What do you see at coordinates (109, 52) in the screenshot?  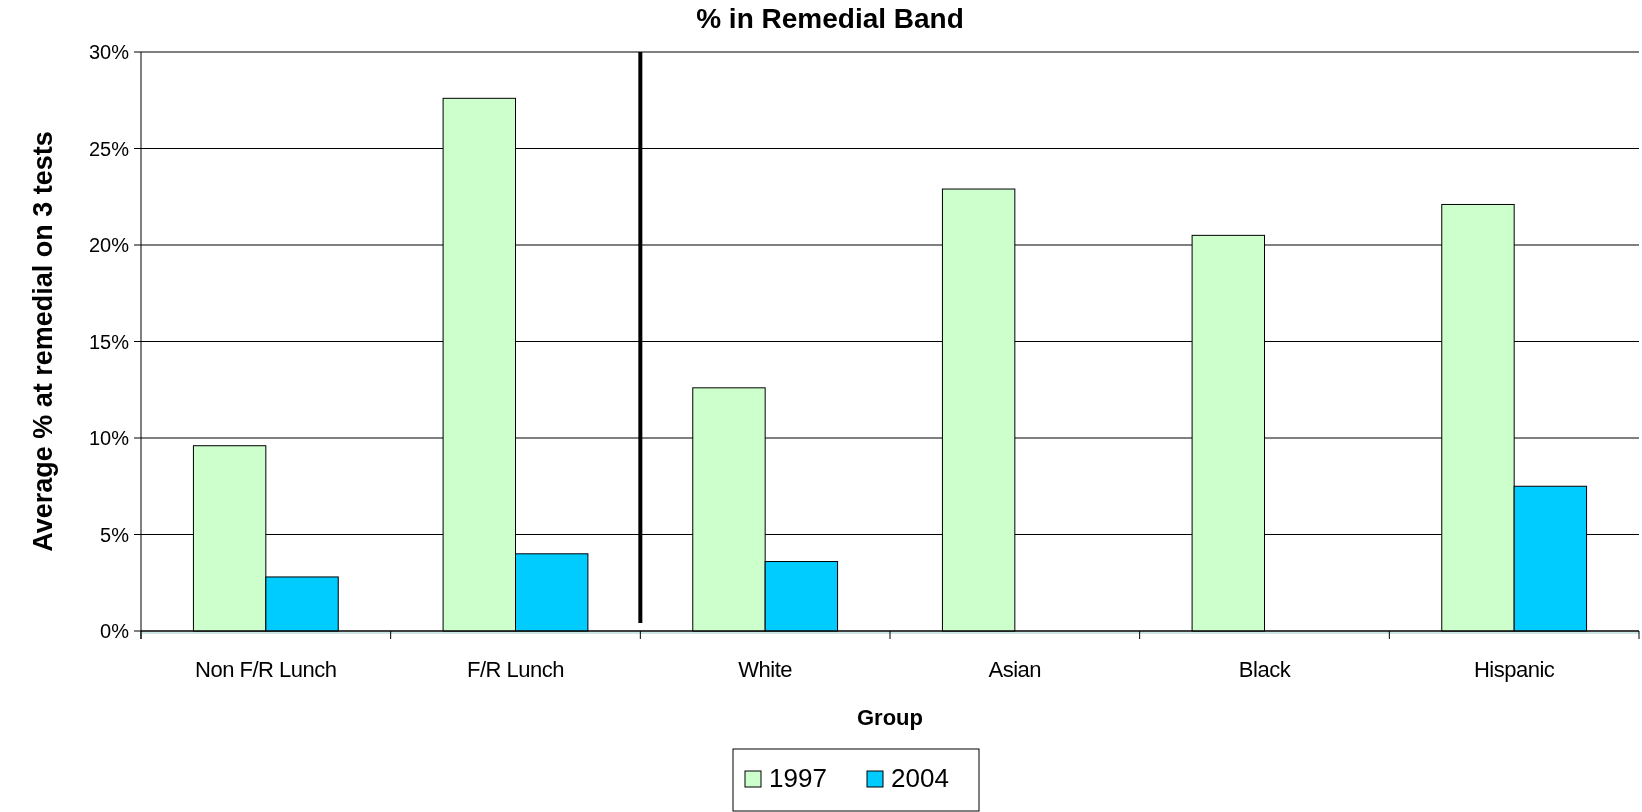 I see `y-tick-label: 30%` at bounding box center [109, 52].